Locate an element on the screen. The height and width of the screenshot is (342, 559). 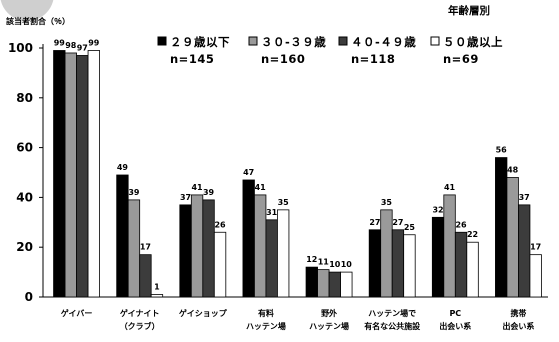
y-tick-label: 0 is located at coordinates (29, 297).